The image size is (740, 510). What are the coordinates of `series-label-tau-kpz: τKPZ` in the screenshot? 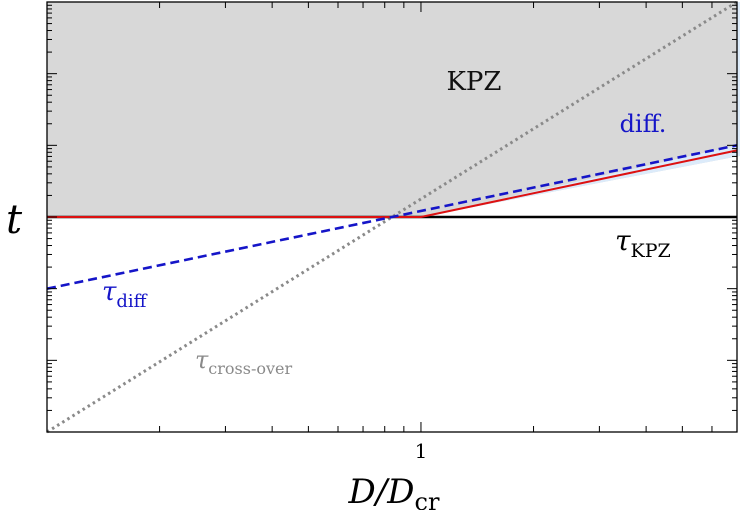 It's located at (643, 243).